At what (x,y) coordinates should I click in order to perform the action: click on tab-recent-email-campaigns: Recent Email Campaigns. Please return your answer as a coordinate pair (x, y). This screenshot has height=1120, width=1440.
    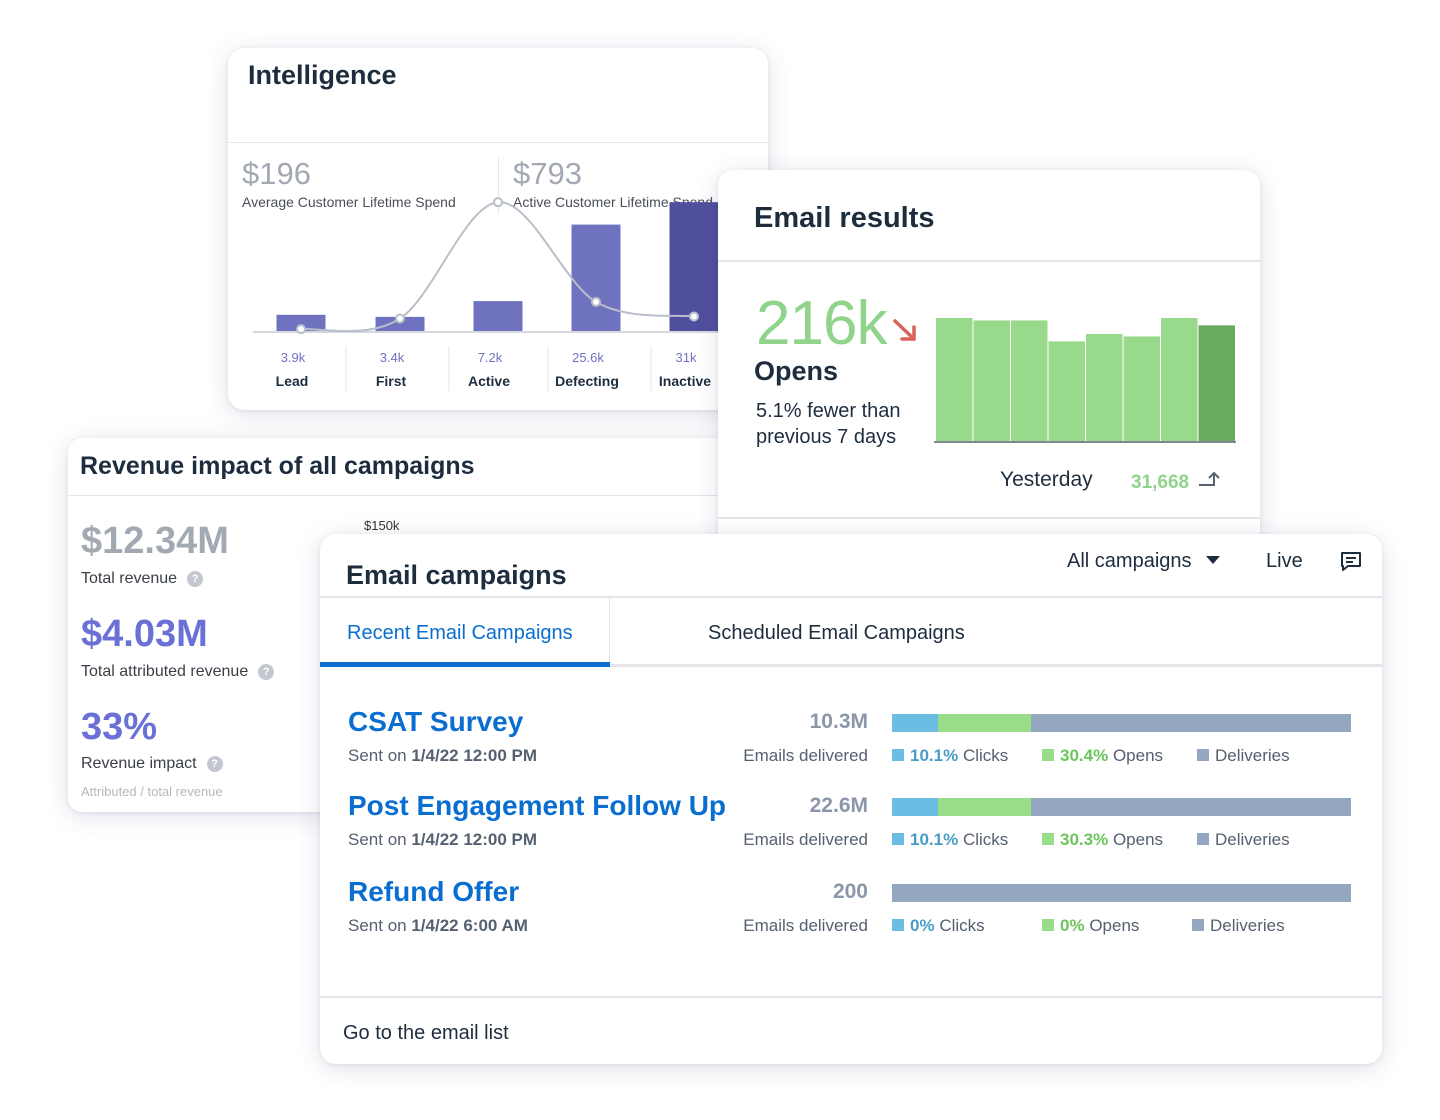
    Looking at the image, I should click on (460, 633).